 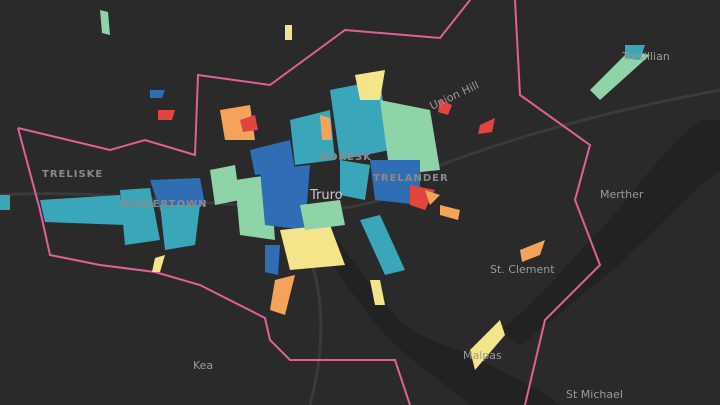 What do you see at coordinates (345, 157) in the screenshot?
I see `district-label: MORESK` at bounding box center [345, 157].